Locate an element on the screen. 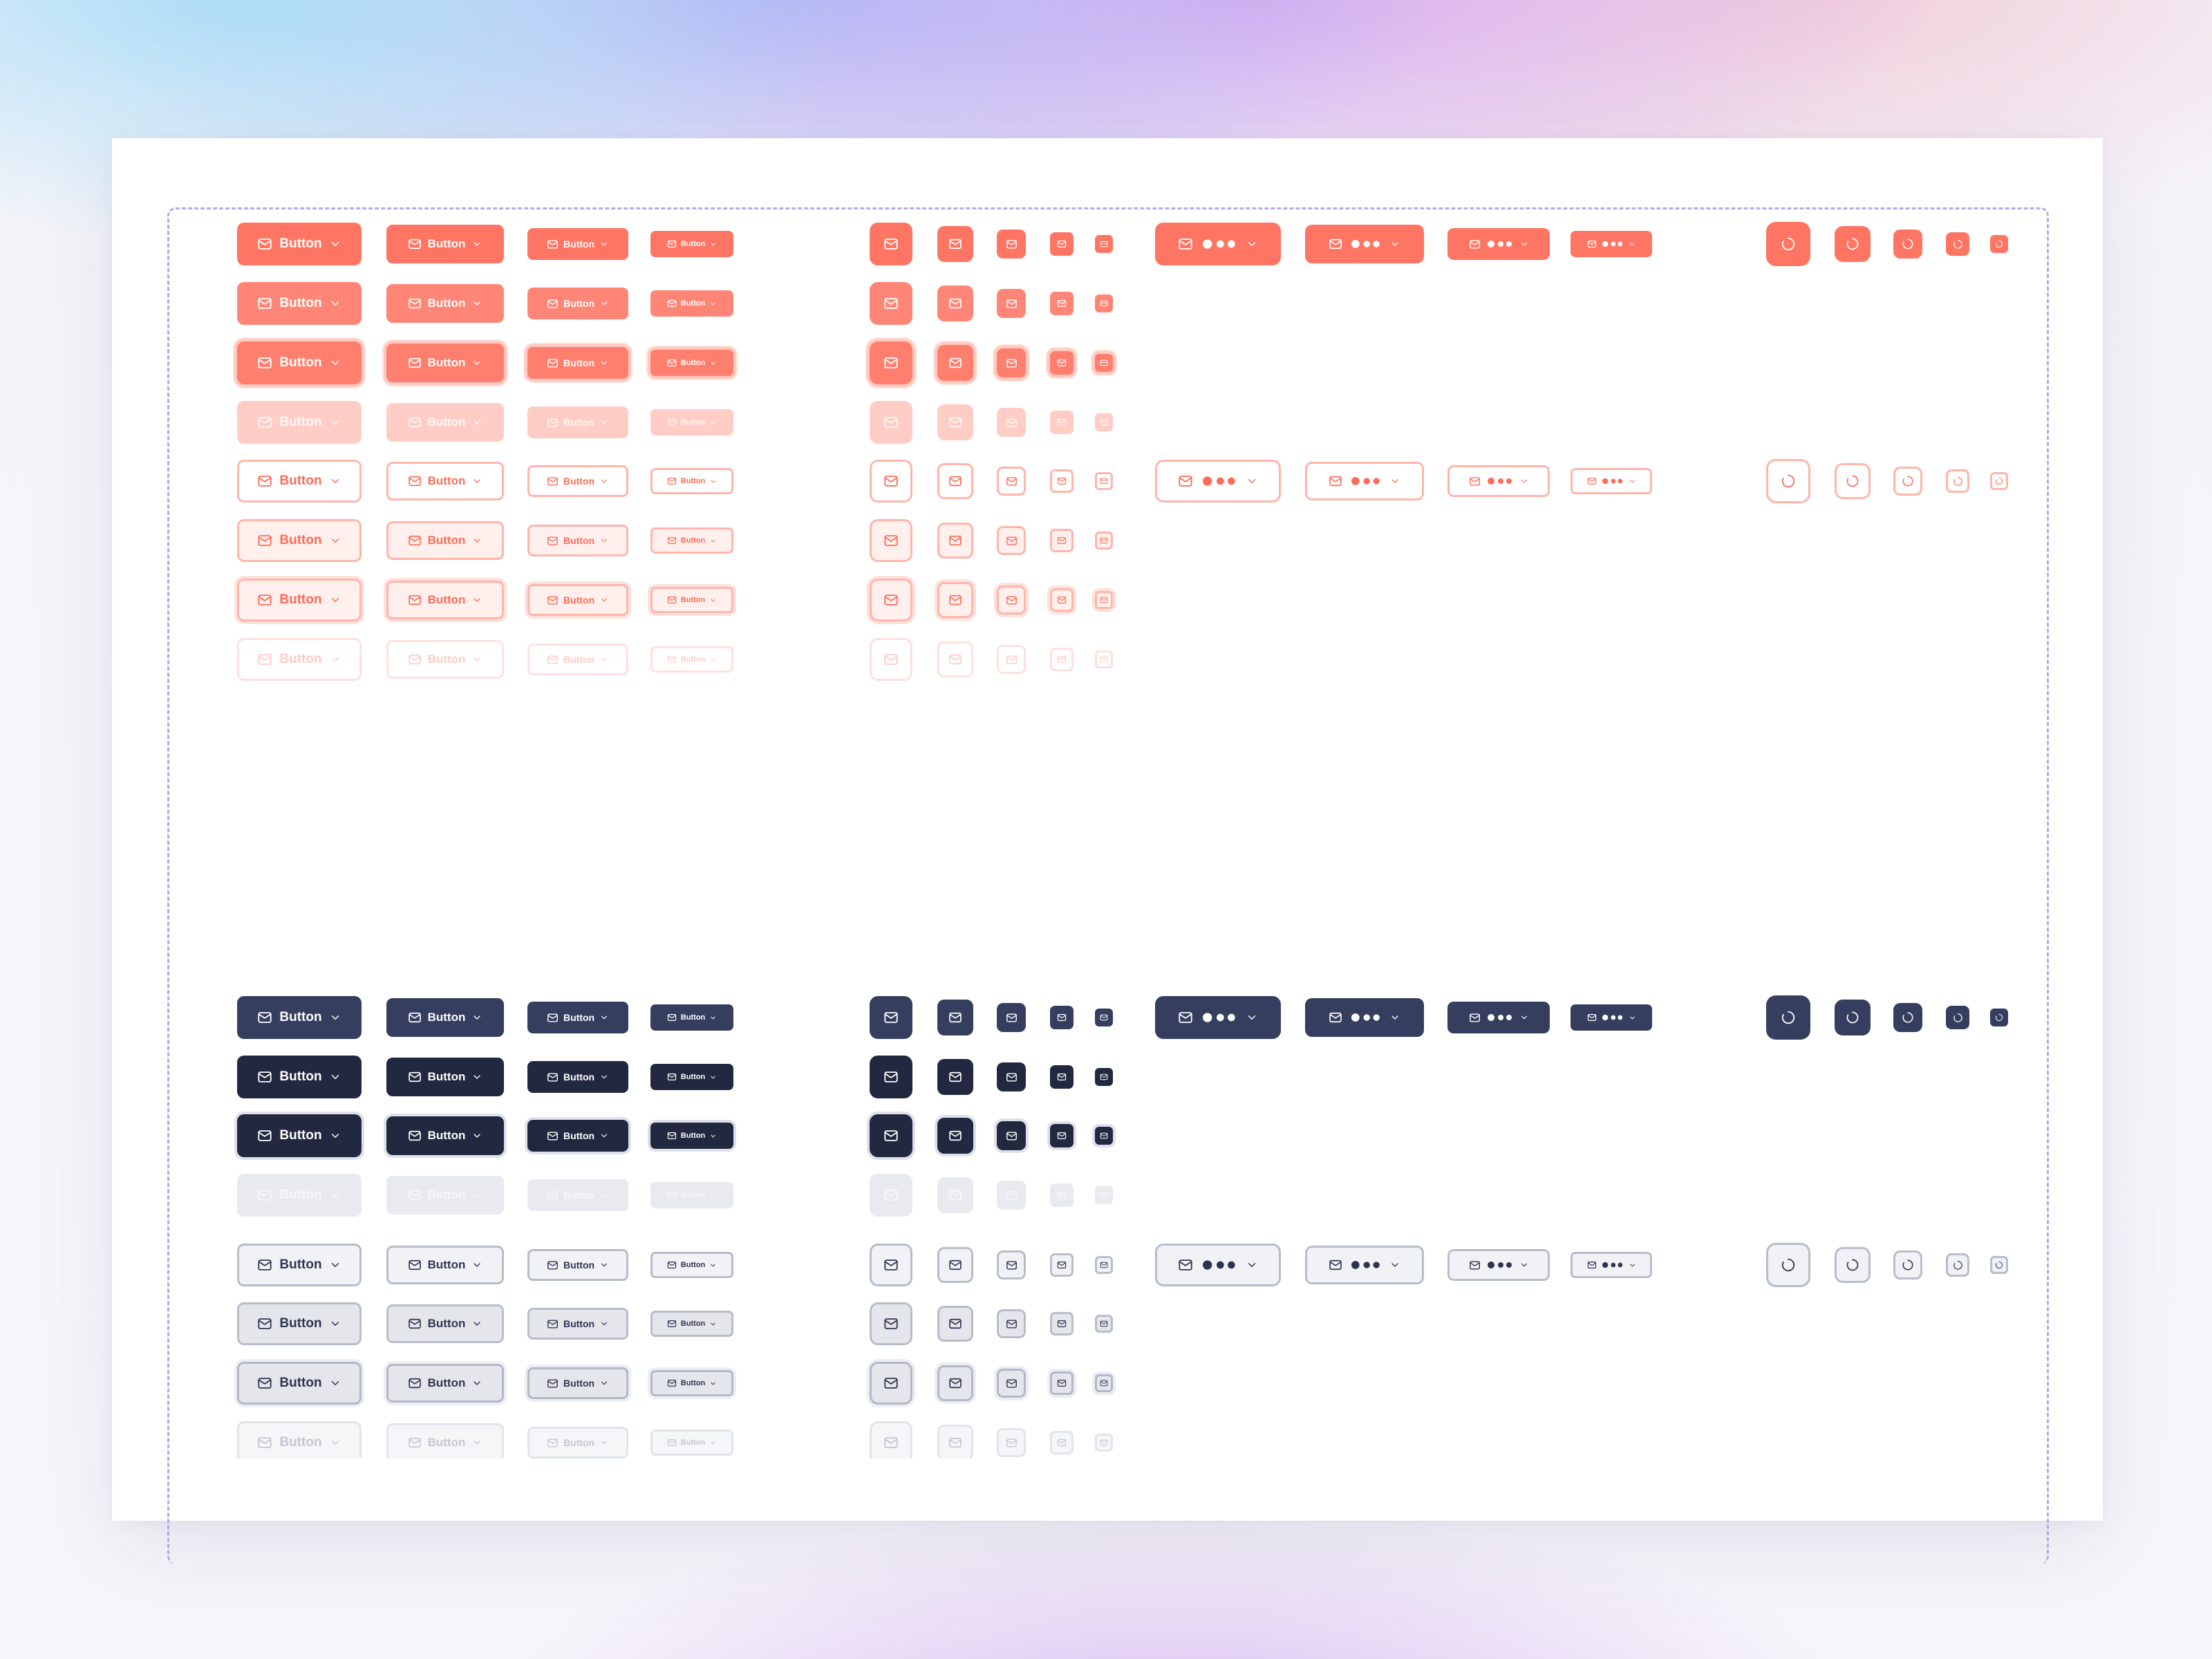 The height and width of the screenshot is (1659, 2212). navy-filled-hover-icon-button-md is located at coordinates (1011, 1076).